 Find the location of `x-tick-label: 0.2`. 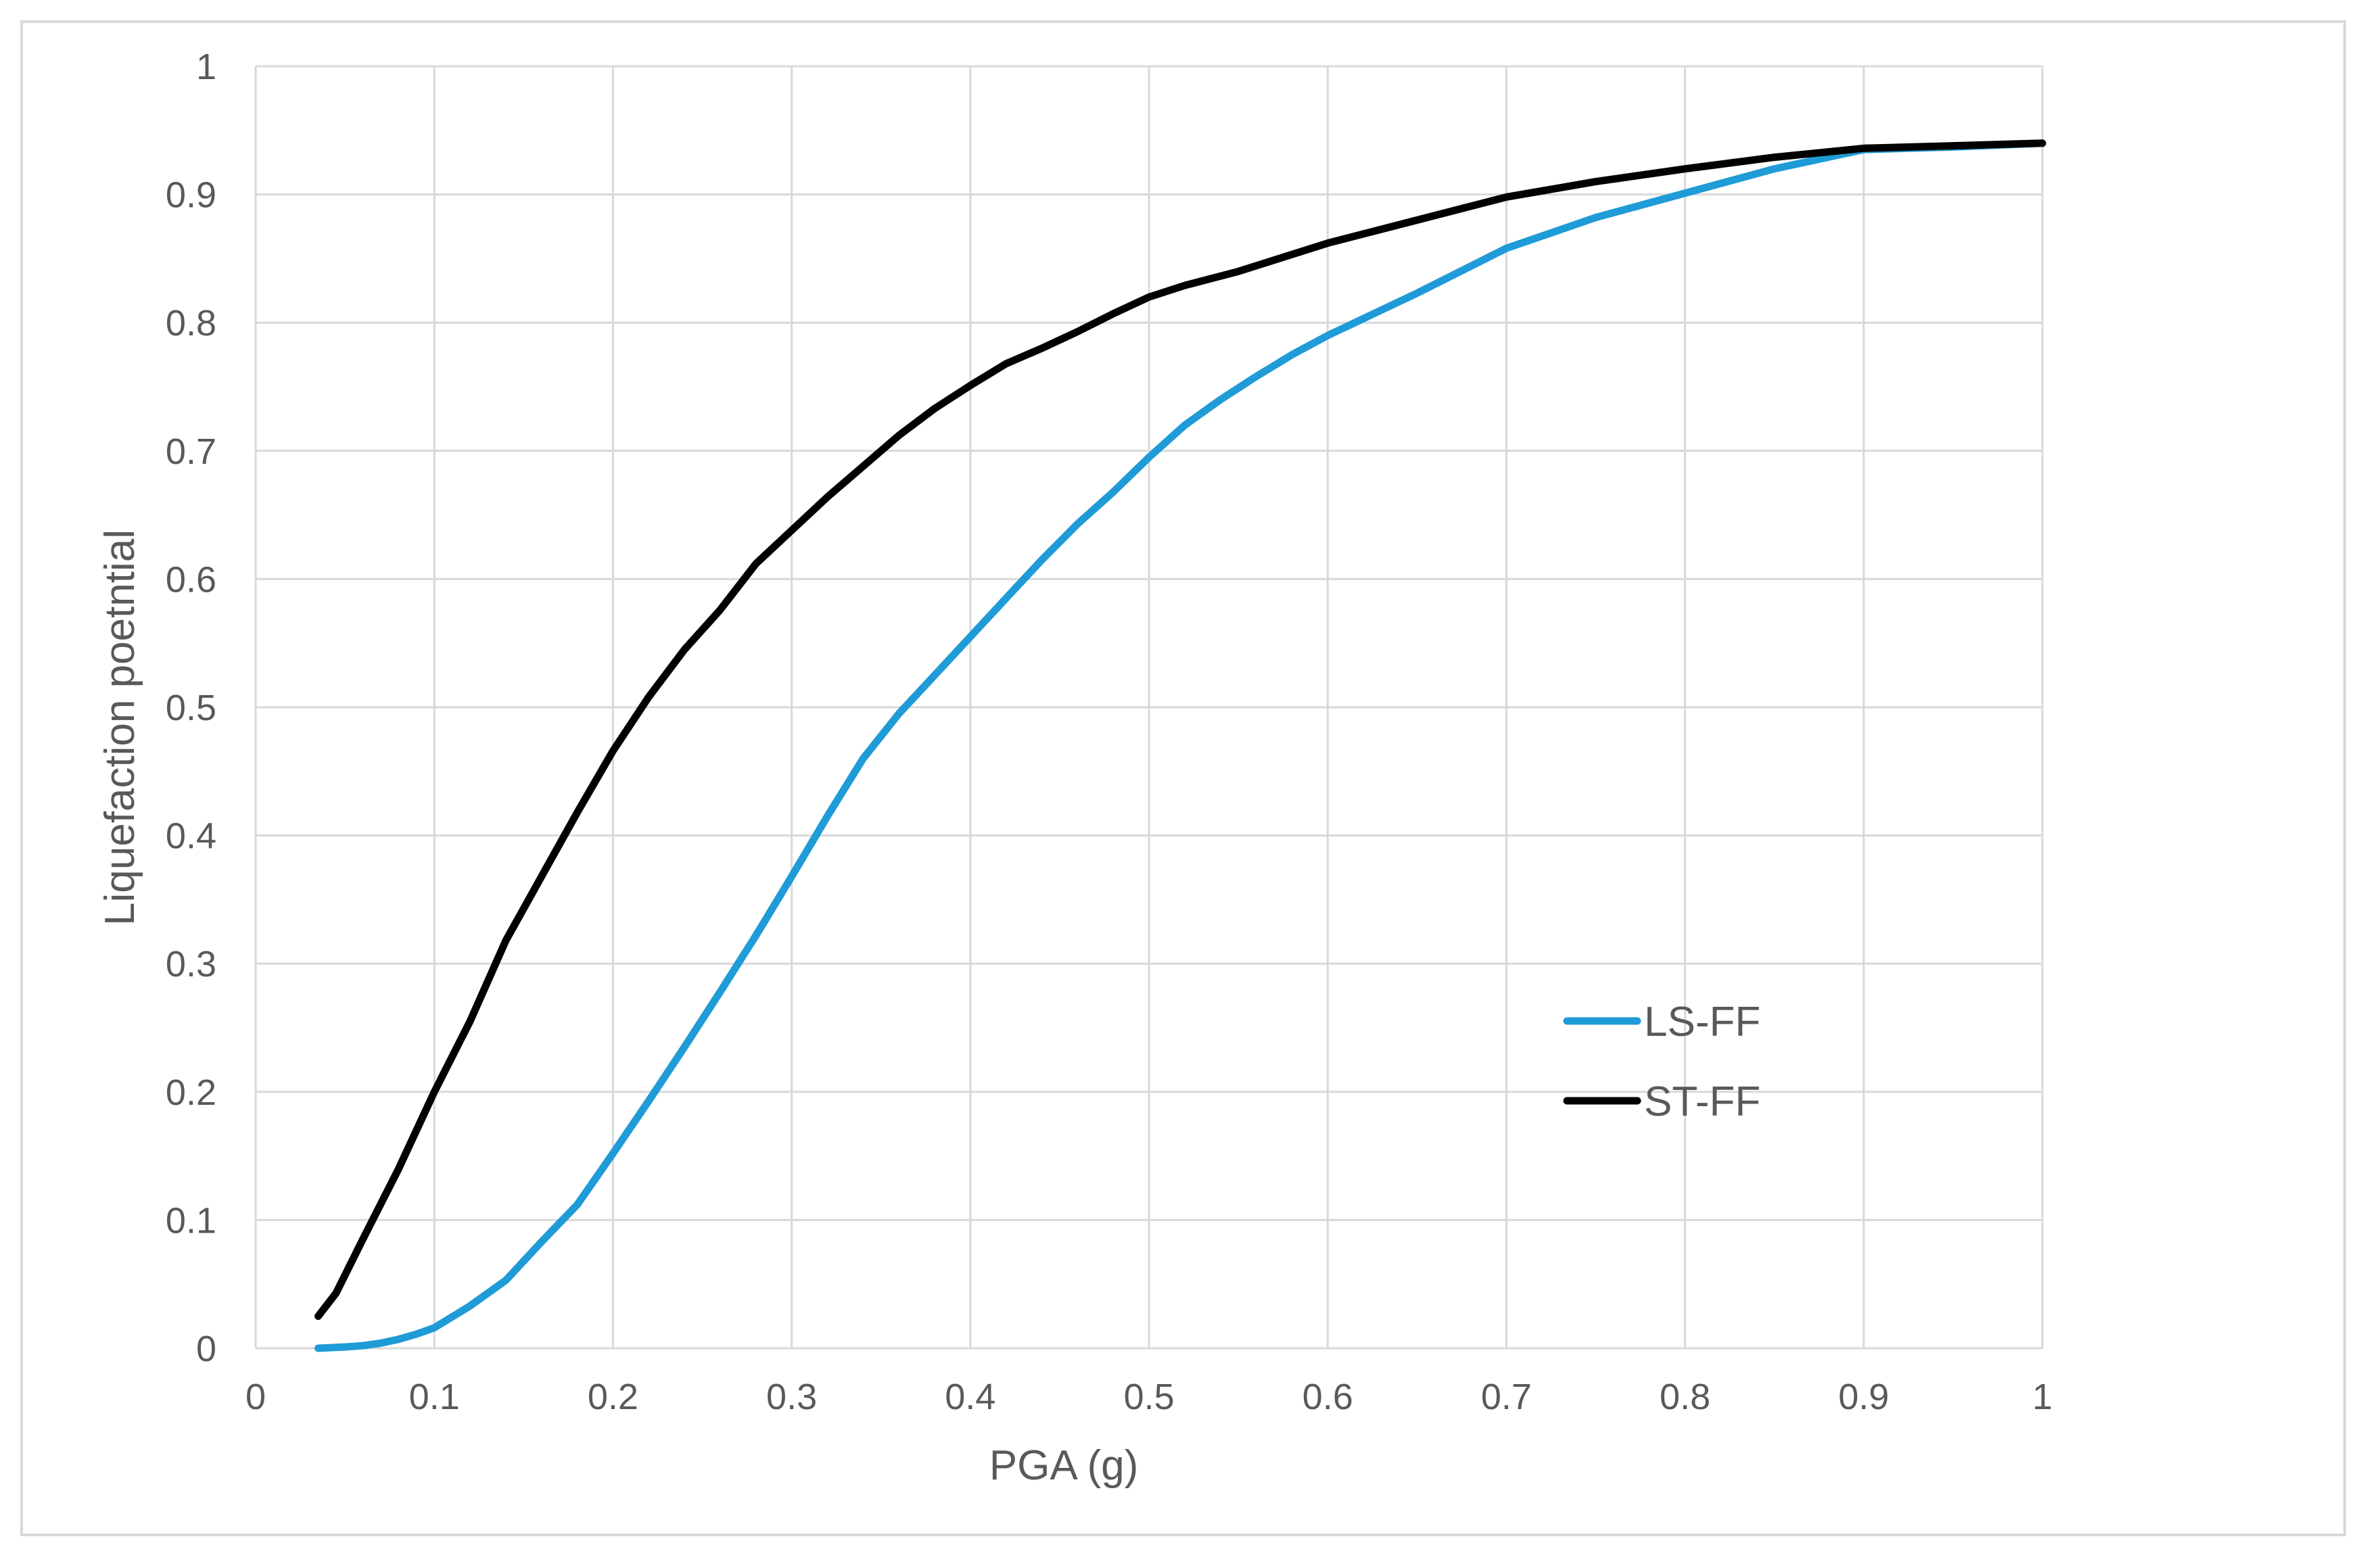

x-tick-label: 0.2 is located at coordinates (613, 1397).